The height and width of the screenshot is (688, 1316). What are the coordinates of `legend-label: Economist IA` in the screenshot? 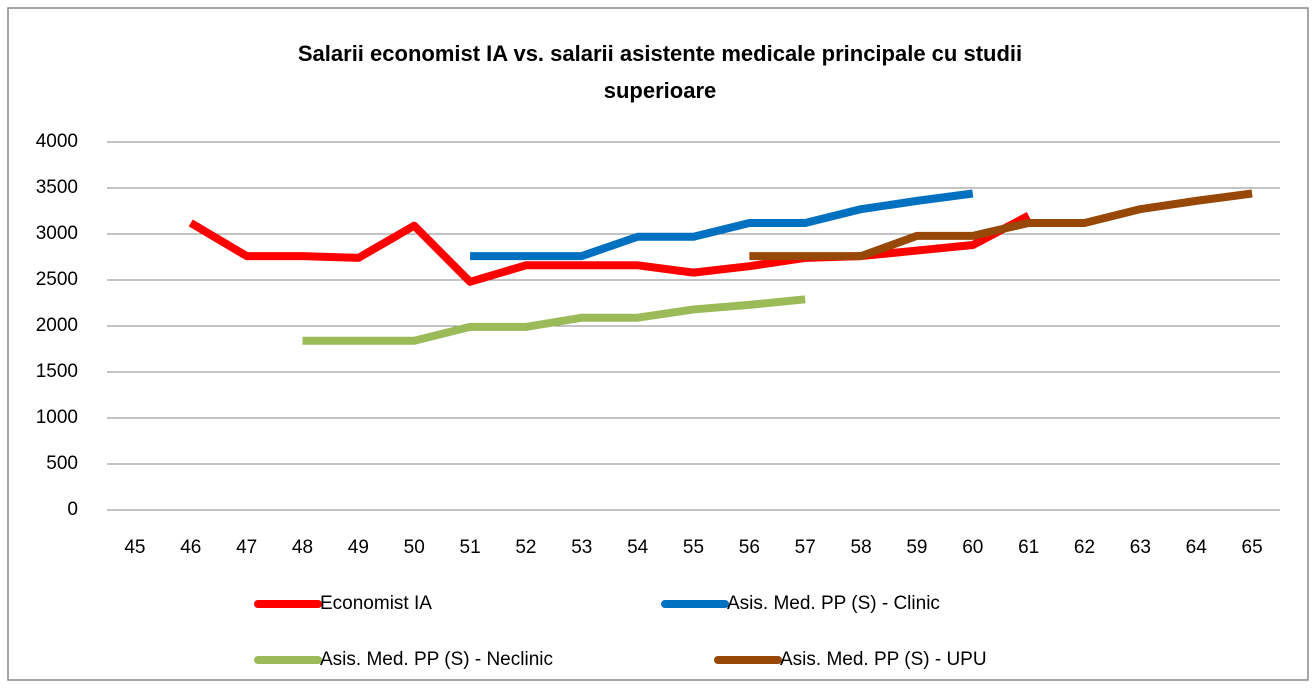 It's located at (376, 603).